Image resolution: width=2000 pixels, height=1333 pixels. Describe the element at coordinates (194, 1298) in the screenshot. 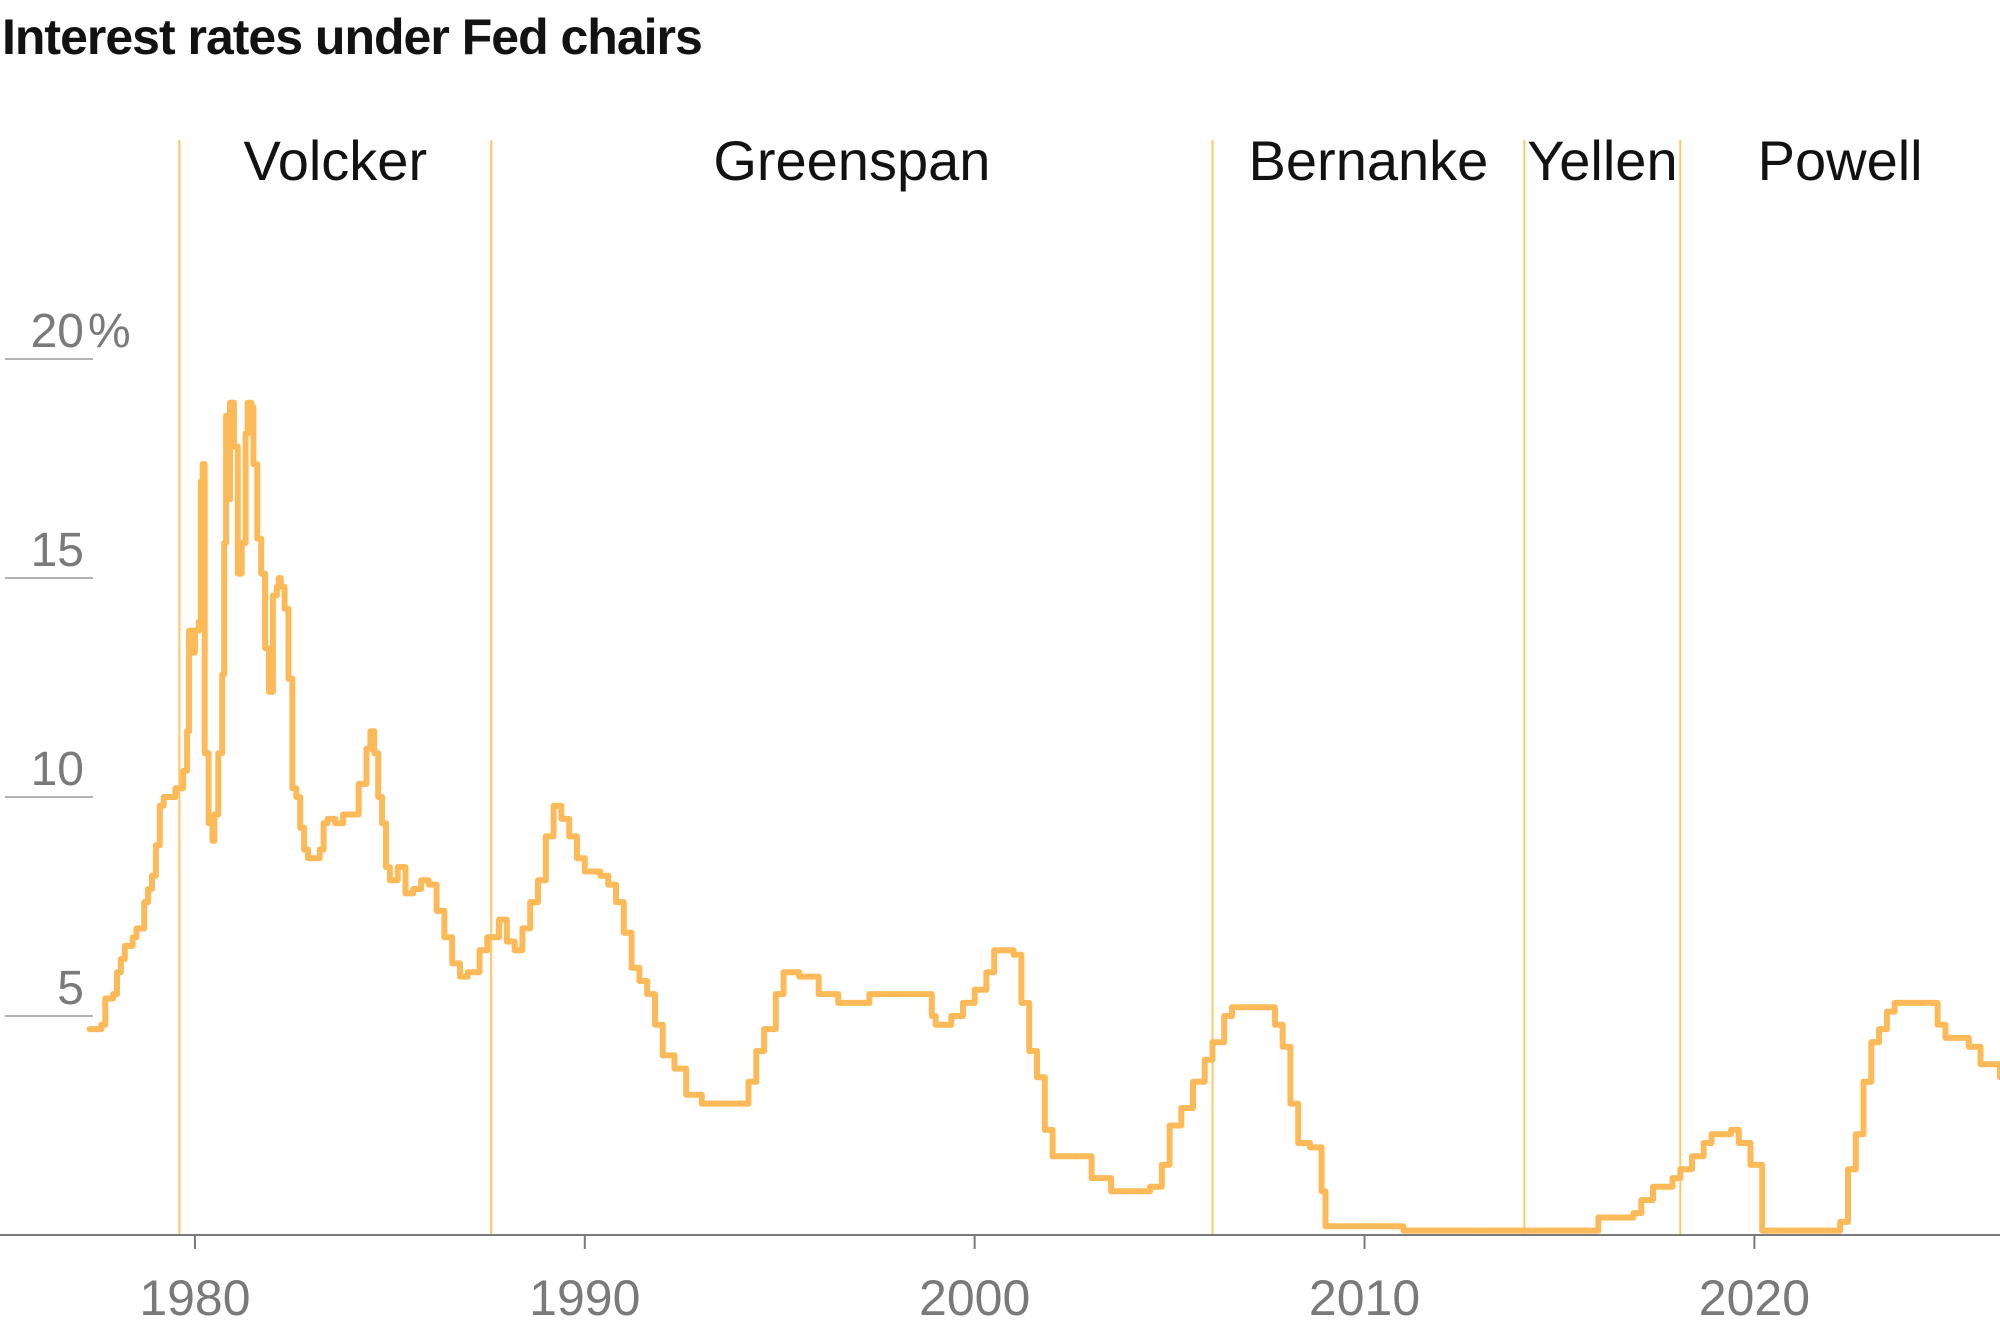

I see `x-tick-label-1980: 1980` at that location.